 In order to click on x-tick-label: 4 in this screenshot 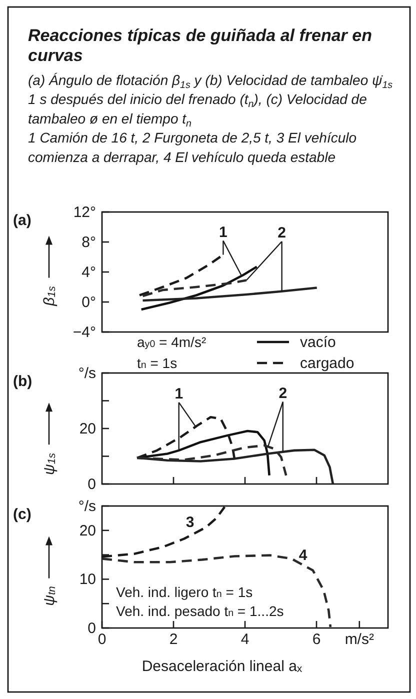, I will do `click(245, 639)`.